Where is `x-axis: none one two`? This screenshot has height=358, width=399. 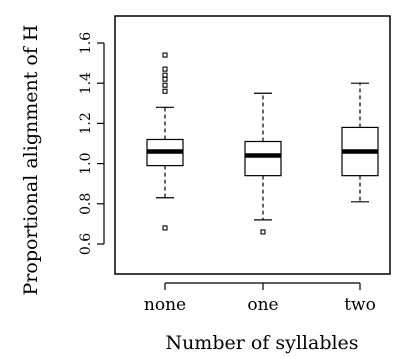 x-axis: none one two is located at coordinates (260, 298).